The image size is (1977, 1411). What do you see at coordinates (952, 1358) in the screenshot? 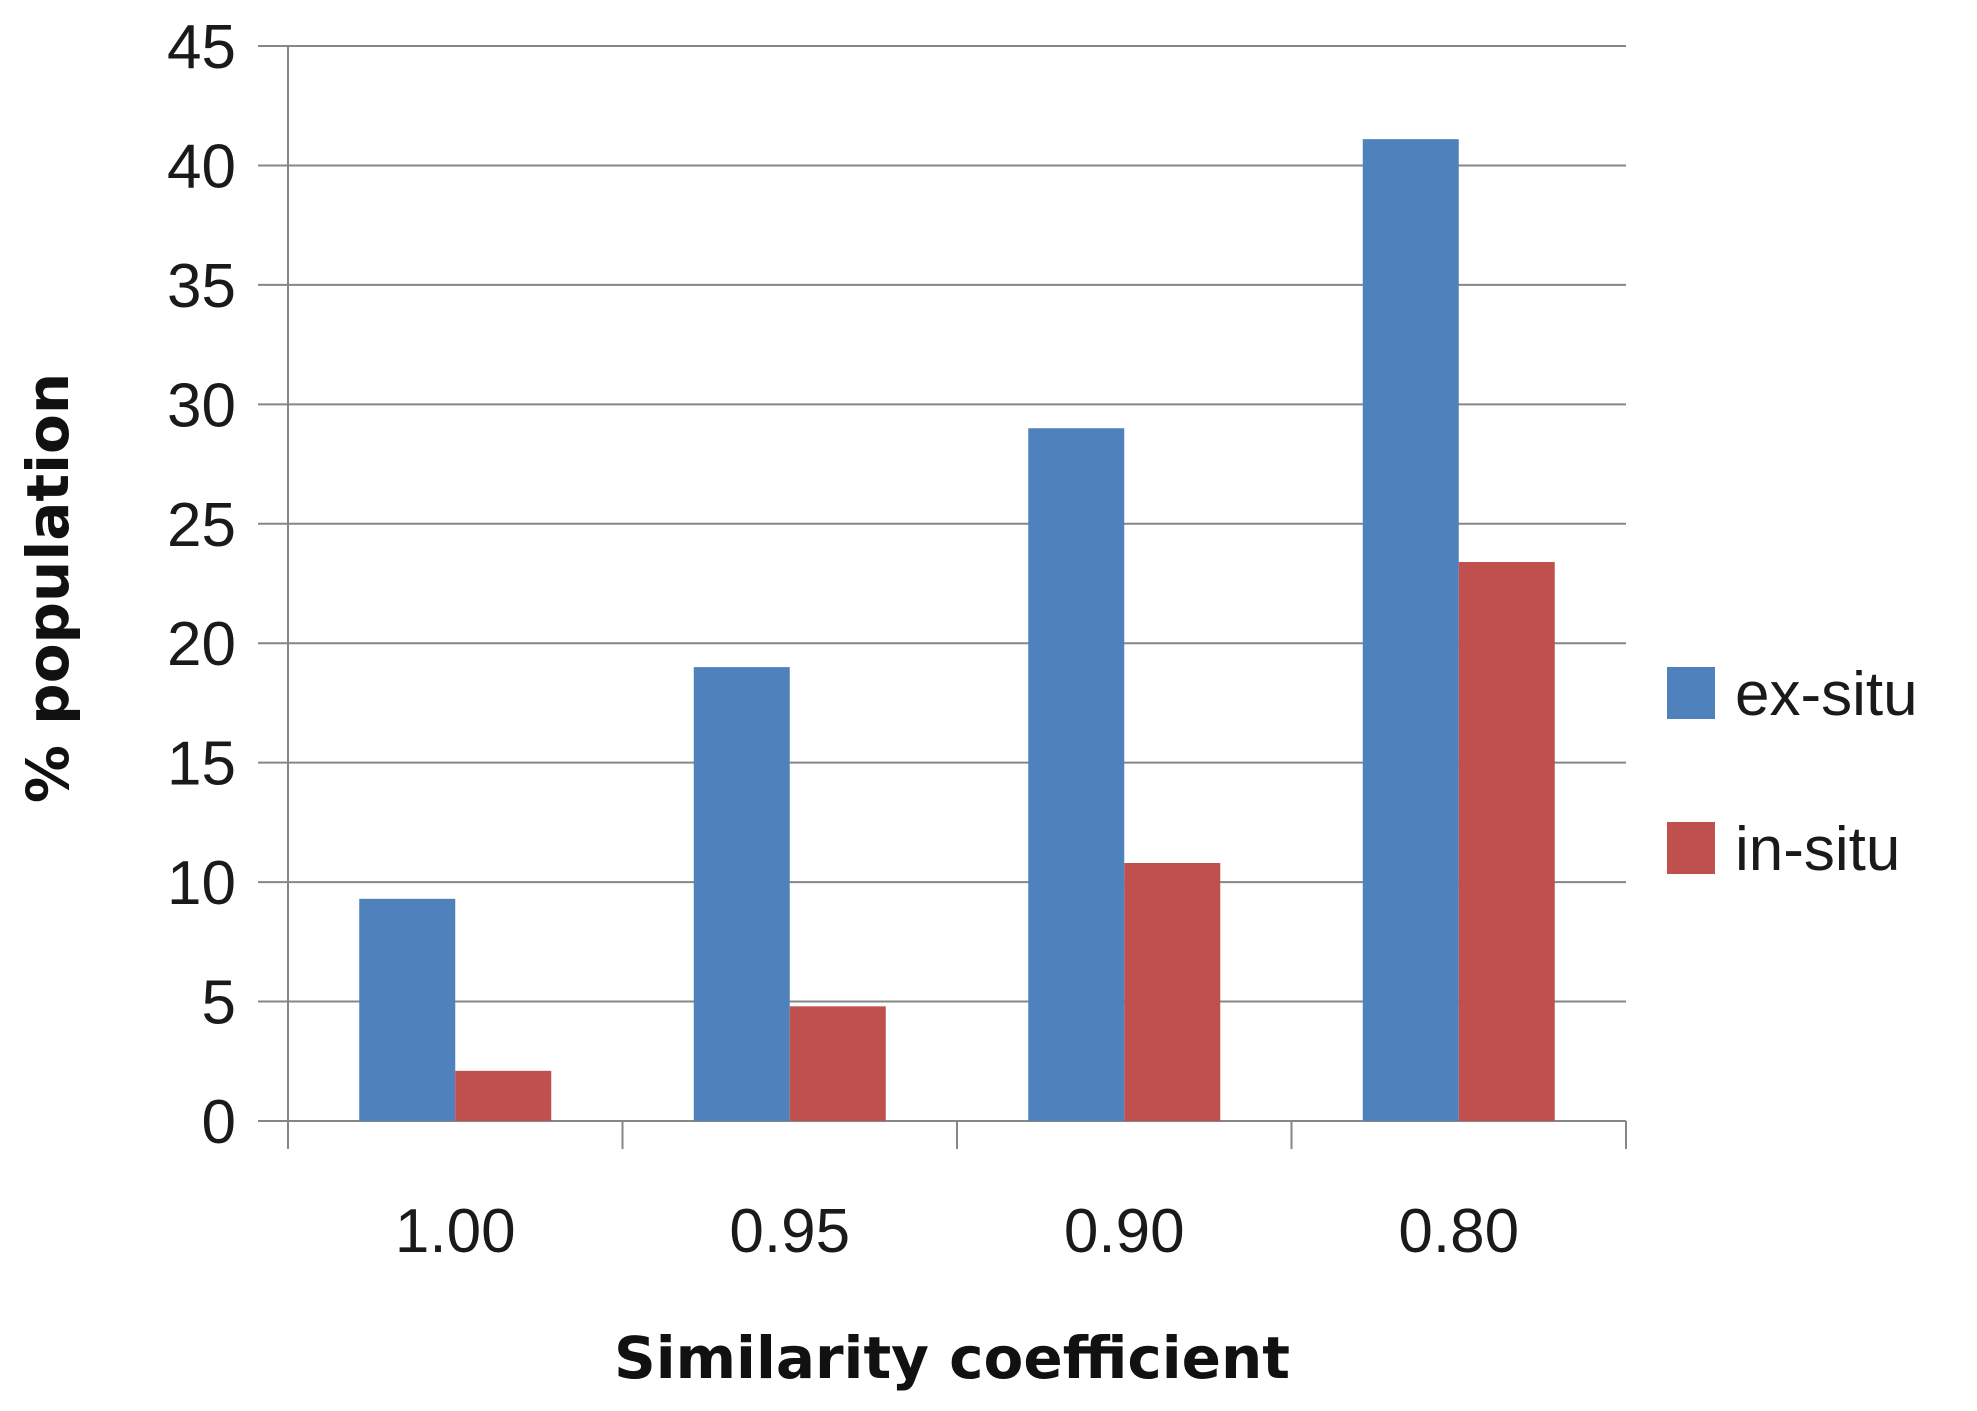
I see `x-axis-title: Similarity coefficient` at bounding box center [952, 1358].